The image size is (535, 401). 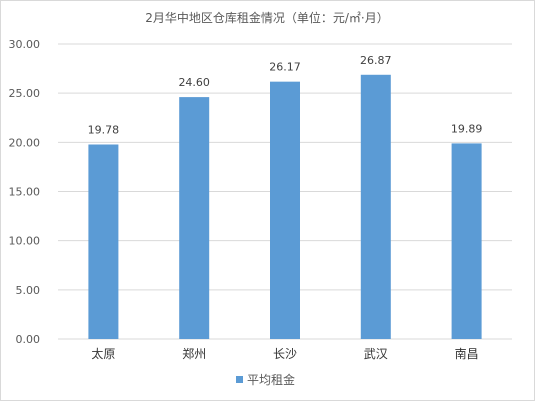 I want to click on x-category-label: 郑州, so click(x=194, y=353).